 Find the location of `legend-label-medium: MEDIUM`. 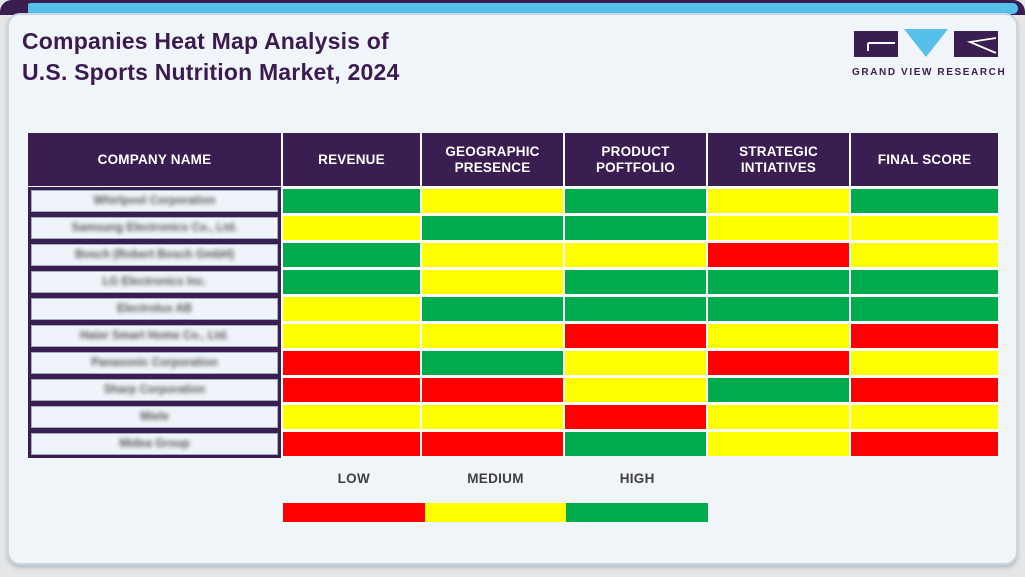

legend-label-medium: MEDIUM is located at coordinates (495, 478).